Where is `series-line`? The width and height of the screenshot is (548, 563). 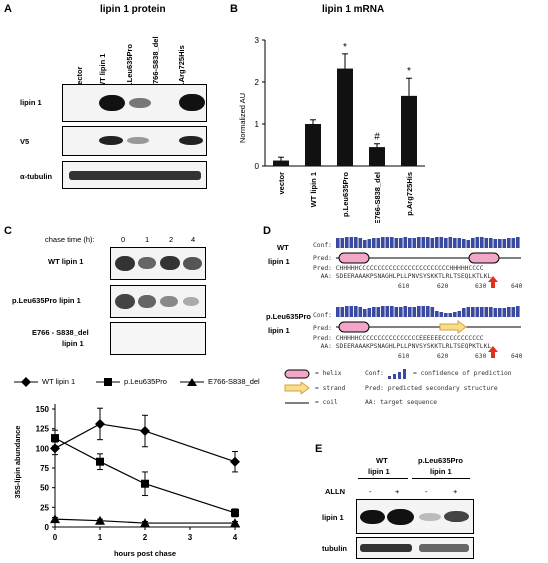 series-line is located at coordinates (145, 443).